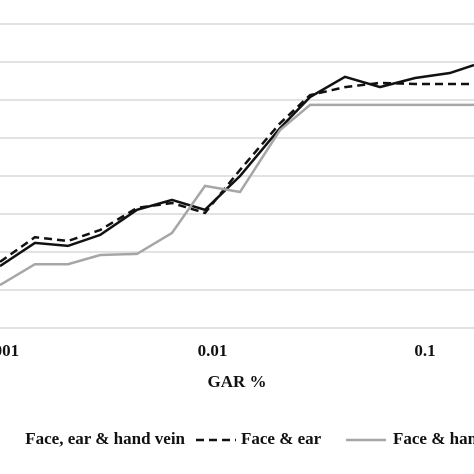 The image size is (474, 474). What do you see at coordinates (213, 350) in the screenshot?
I see `x-tick-label: 0.01` at bounding box center [213, 350].